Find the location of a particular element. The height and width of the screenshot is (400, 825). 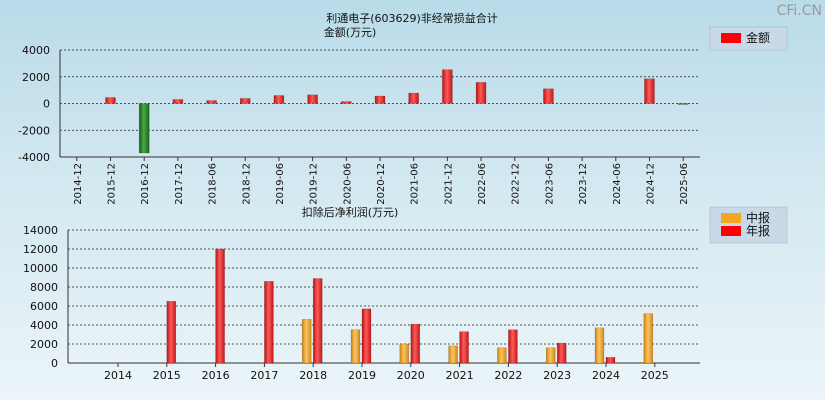

chart1-title: 利通电子(603629)非经常损益合计 is located at coordinates (412, 18).